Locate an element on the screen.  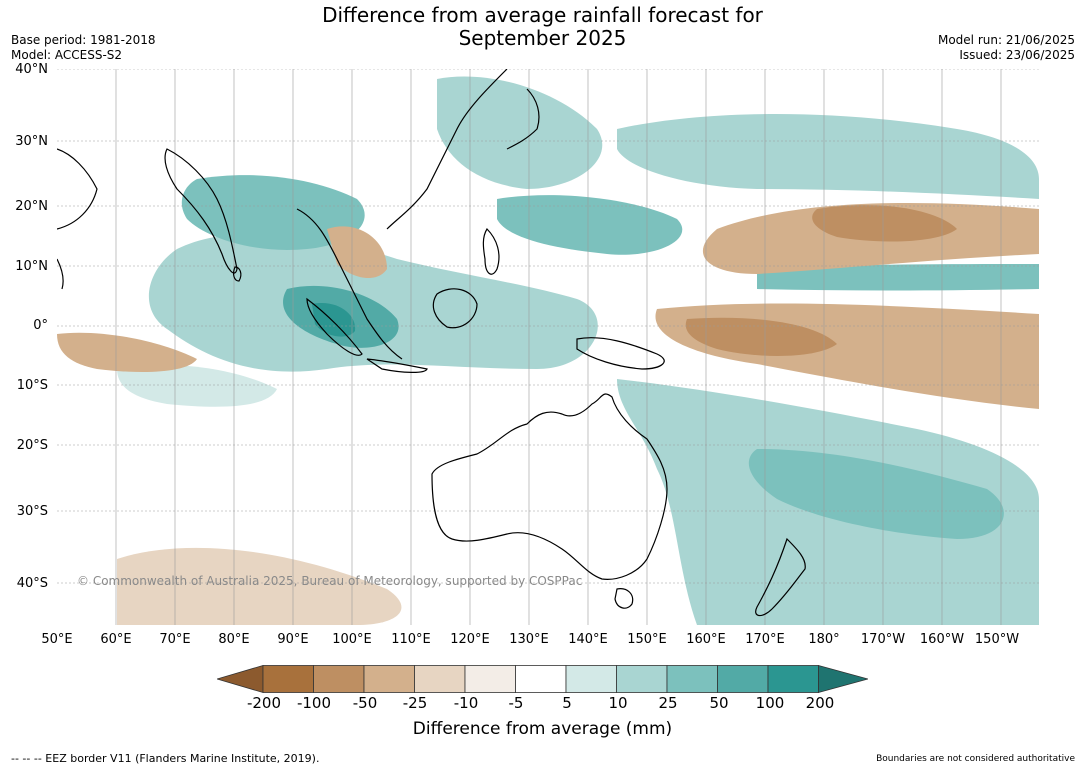
india-coastline is located at coordinates (201, 211).